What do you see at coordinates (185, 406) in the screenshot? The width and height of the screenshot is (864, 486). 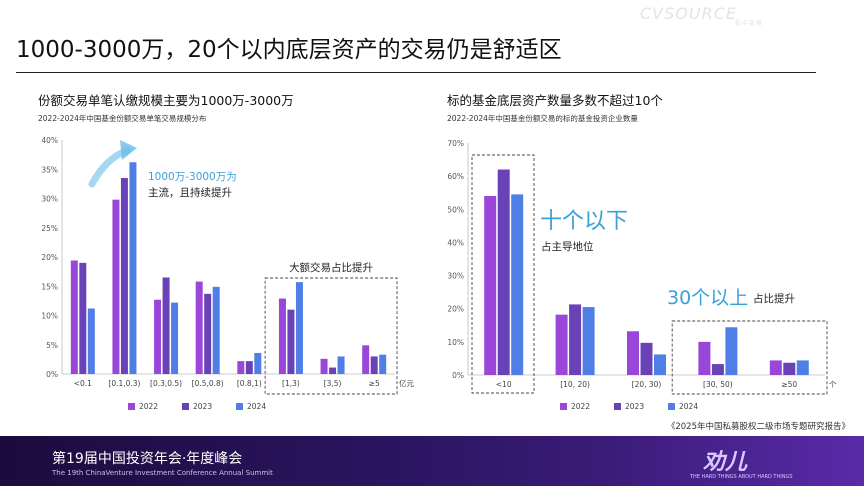 I see `legend-swatch-2023` at bounding box center [185, 406].